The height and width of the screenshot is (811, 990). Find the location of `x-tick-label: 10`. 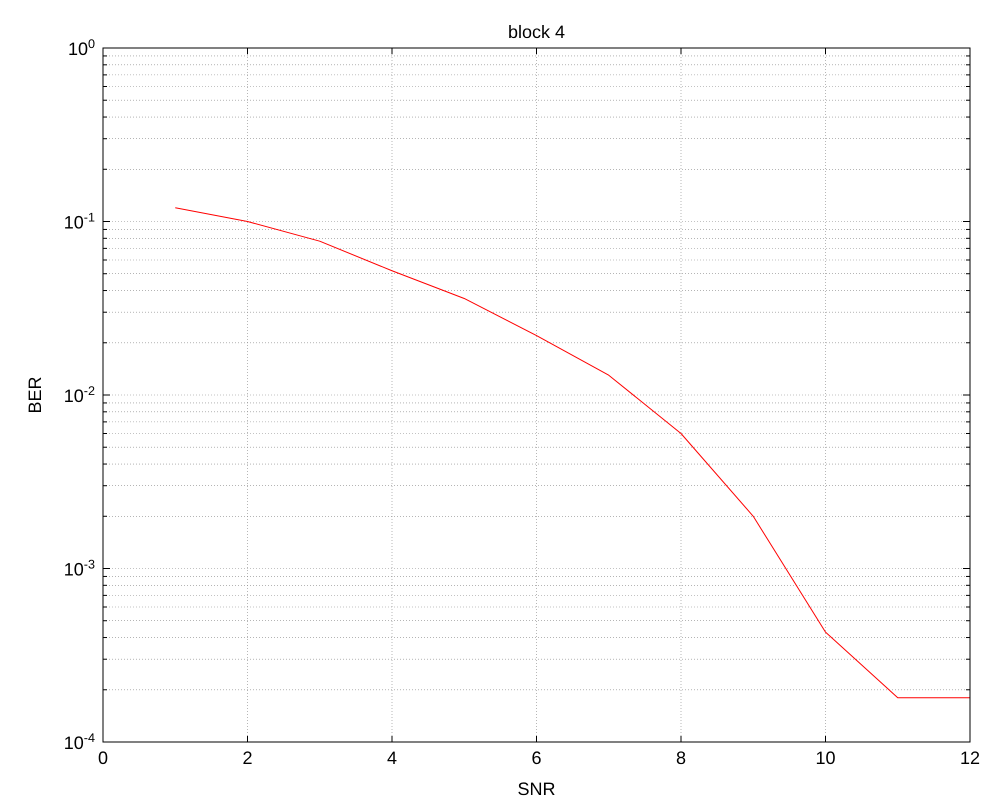

x-tick-label: 10 is located at coordinates (825, 758).